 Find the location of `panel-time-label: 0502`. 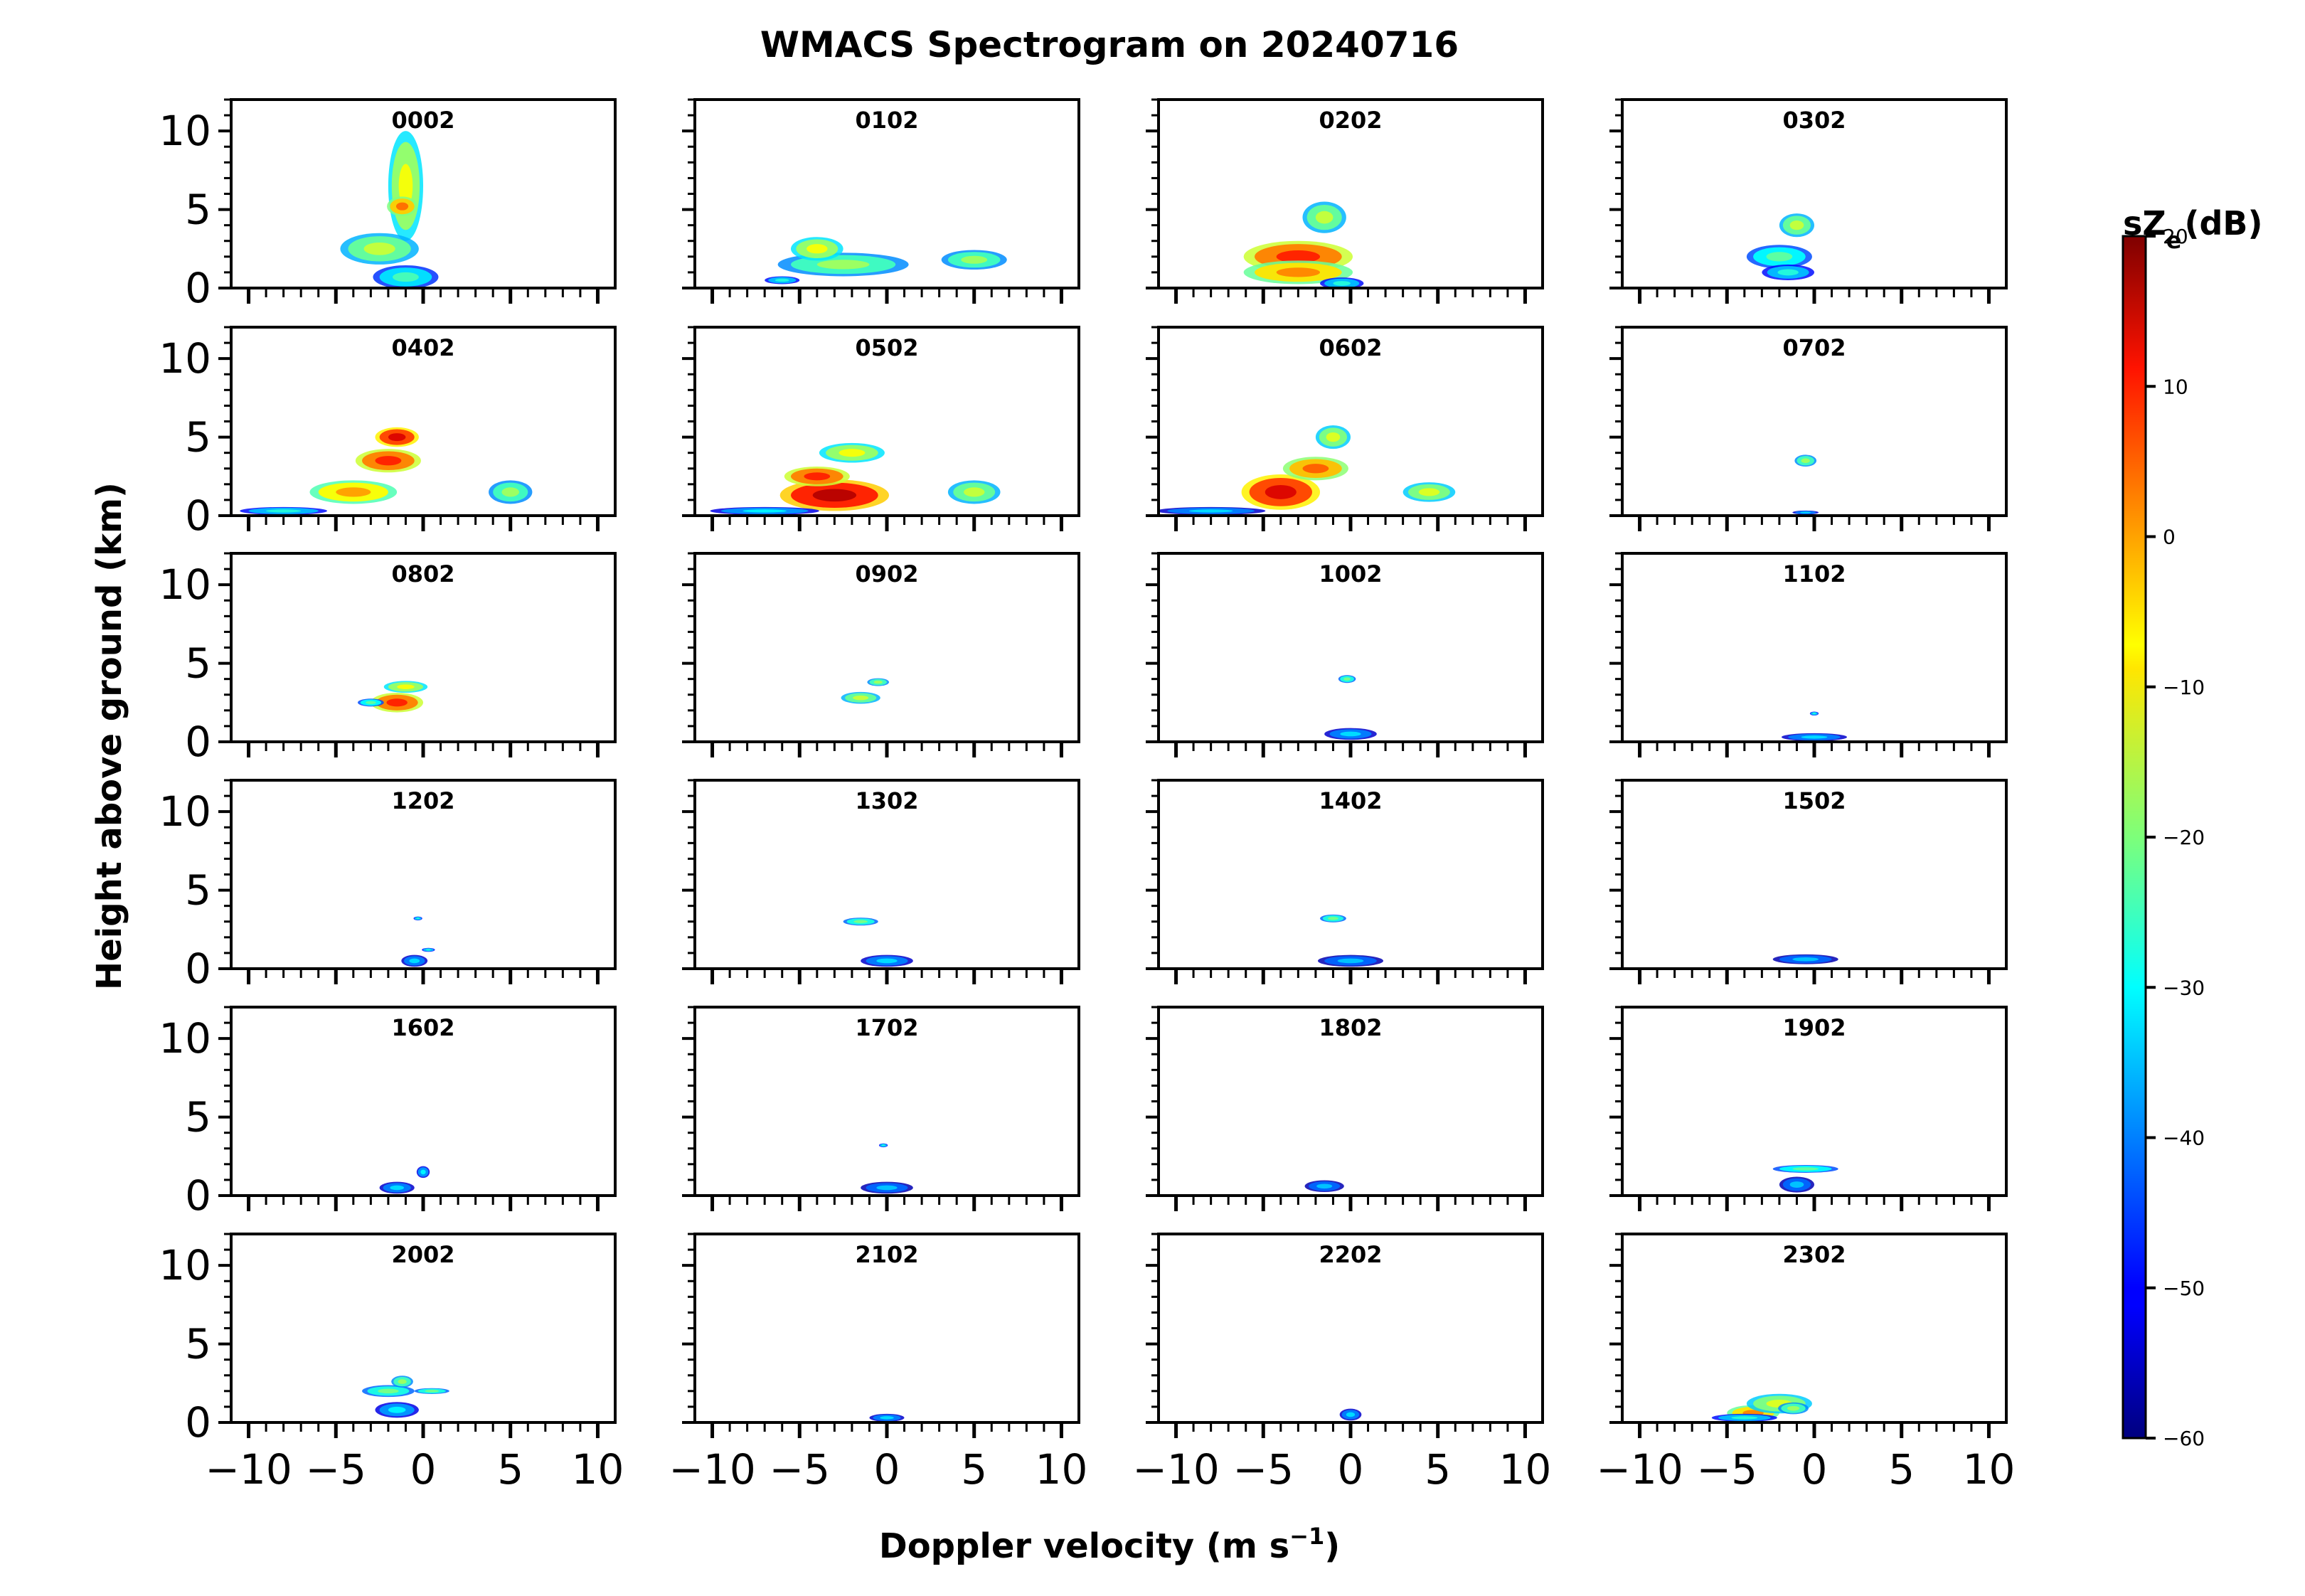

panel-time-label: 0502 is located at coordinates (886, 347).